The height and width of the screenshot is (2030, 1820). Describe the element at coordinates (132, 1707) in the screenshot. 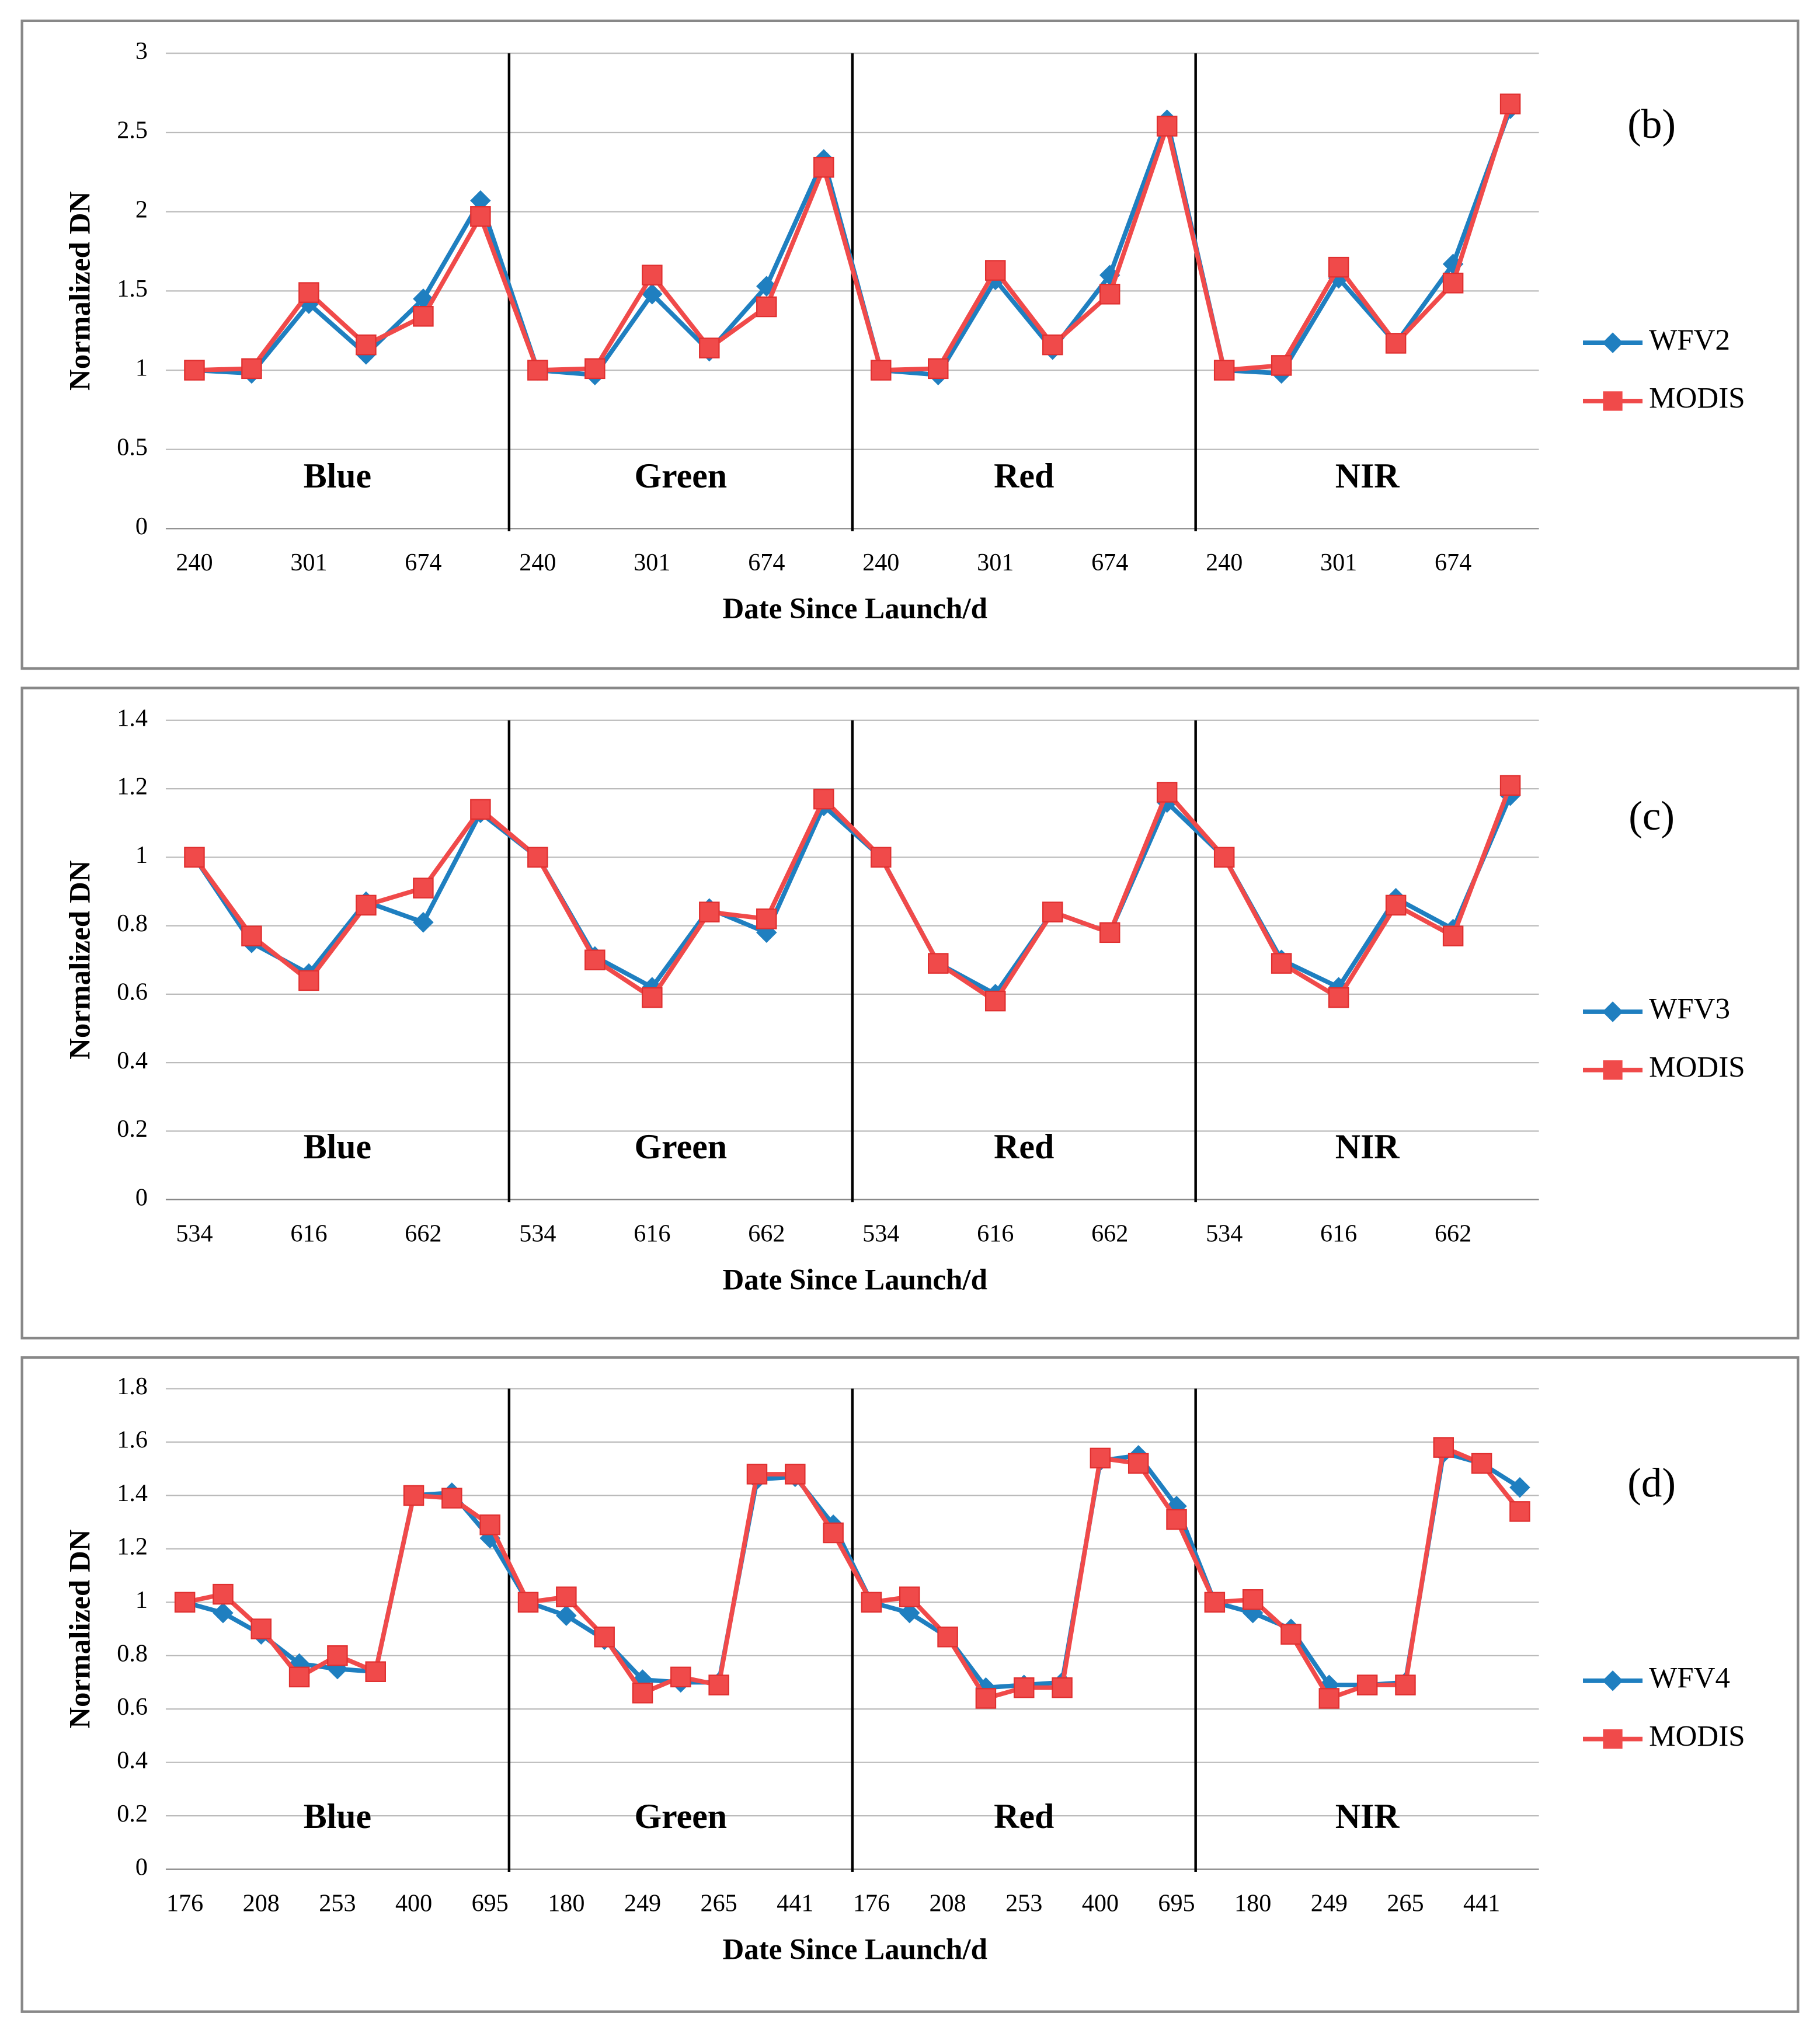

I see `y-tick-label: 0.6` at that location.